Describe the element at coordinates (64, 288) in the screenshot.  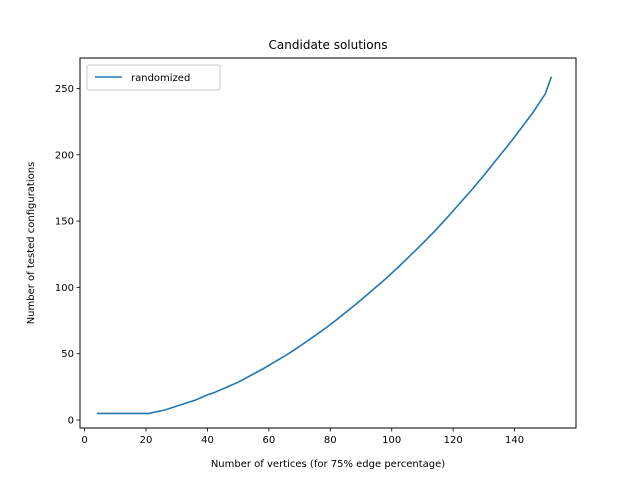
I see `y-tick-label: 100` at that location.